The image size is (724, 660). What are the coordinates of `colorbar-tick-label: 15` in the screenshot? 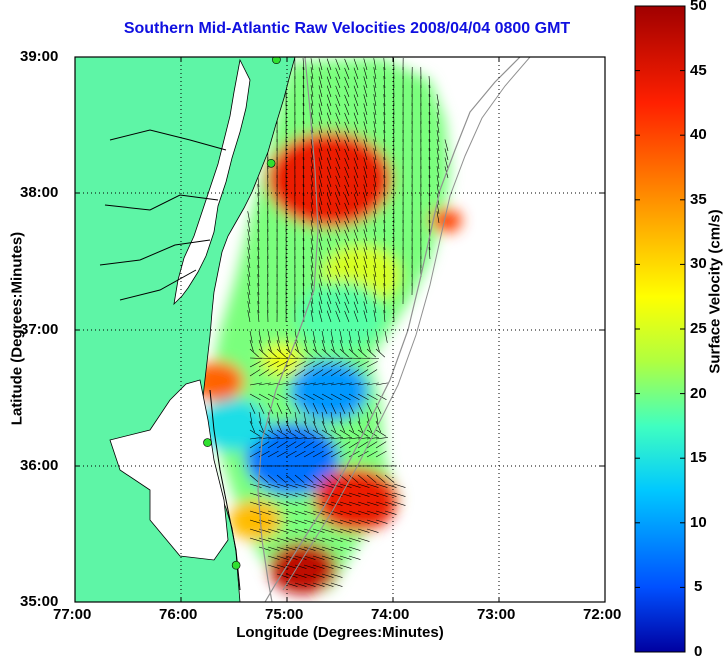 It's located at (698, 457).